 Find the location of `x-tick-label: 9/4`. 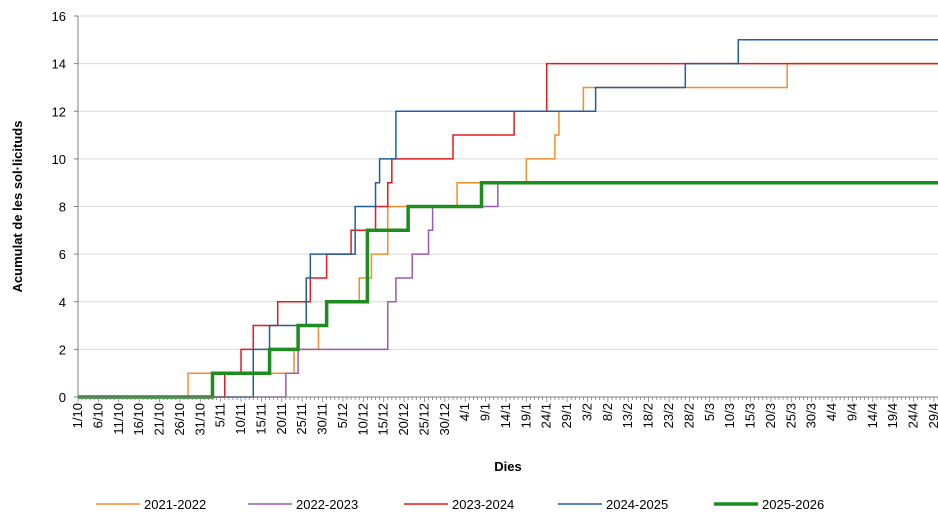

x-tick-label: 9/4 is located at coordinates (851, 412).